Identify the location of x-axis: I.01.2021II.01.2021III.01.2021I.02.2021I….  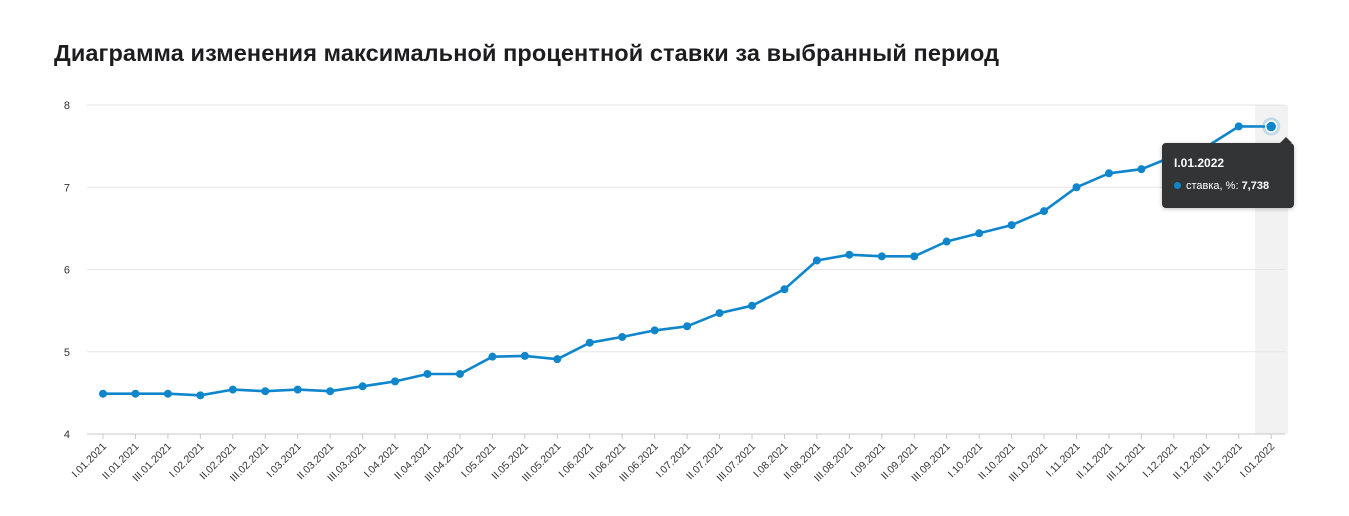
(674, 459).